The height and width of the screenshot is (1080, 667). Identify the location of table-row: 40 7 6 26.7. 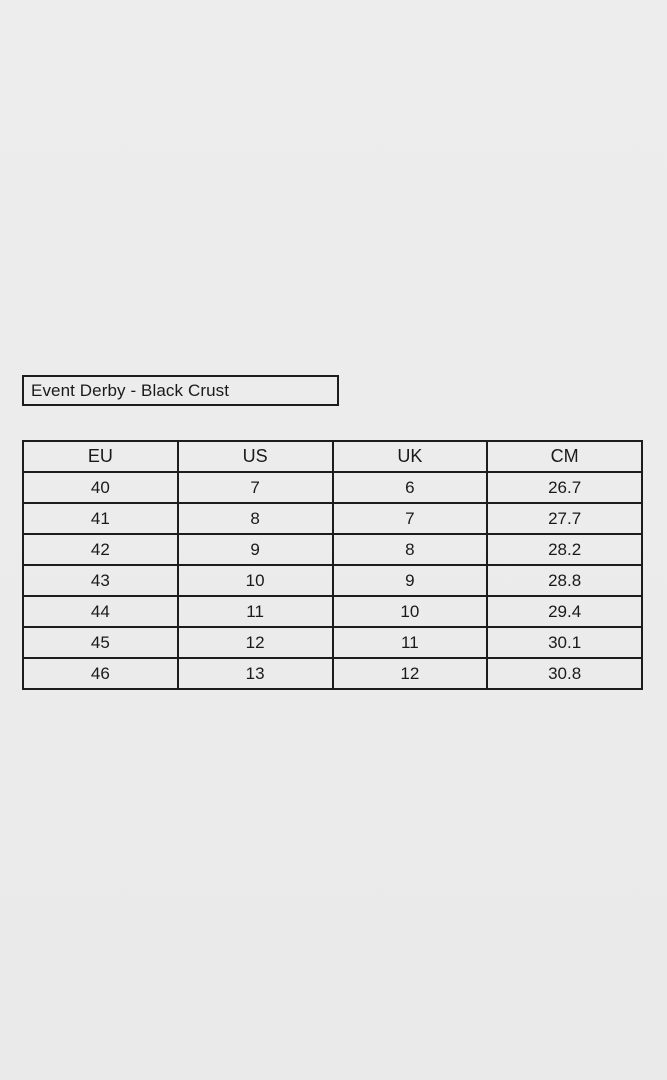
(332, 487).